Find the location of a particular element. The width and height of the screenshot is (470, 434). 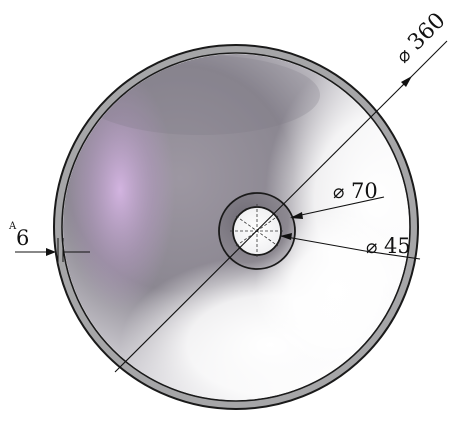

hole-inner-diameter-value: 45 is located at coordinates (397, 246).